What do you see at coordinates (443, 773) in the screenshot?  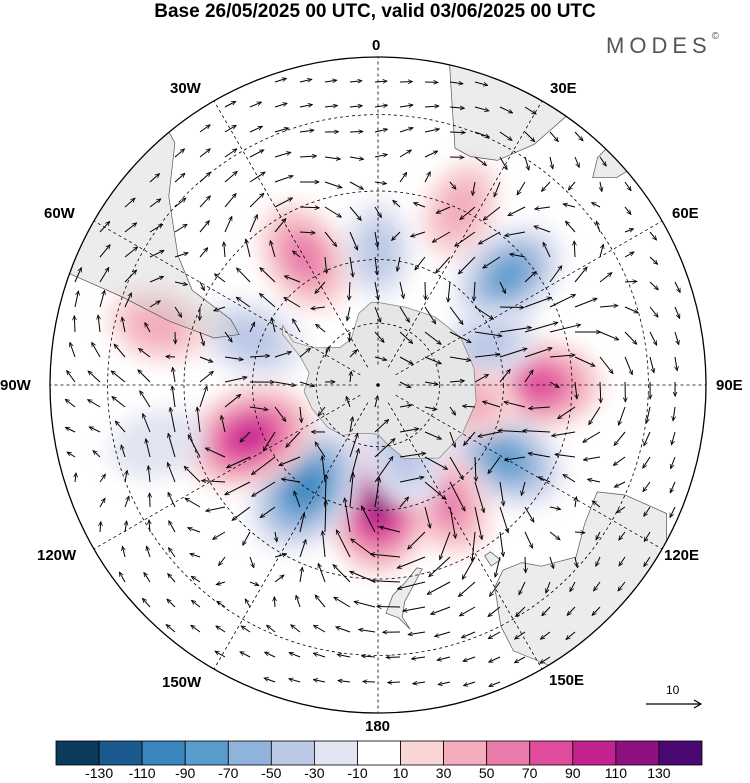 I see `colorbar-tick-label: 30` at bounding box center [443, 773].